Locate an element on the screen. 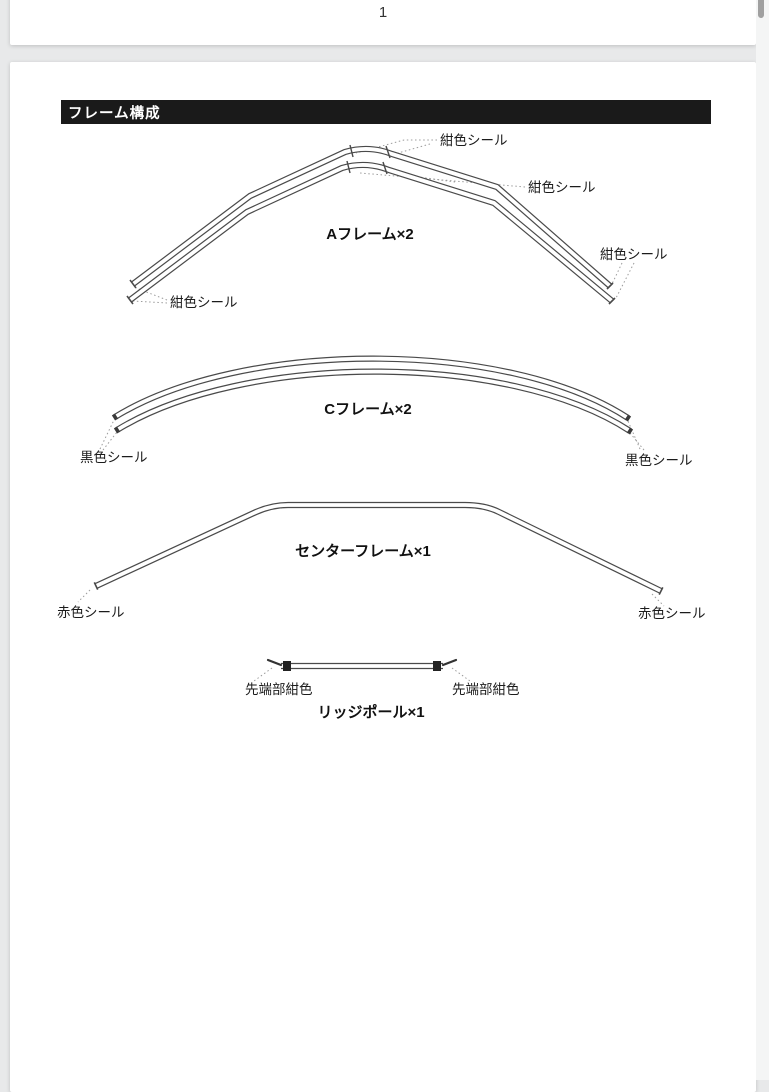 The image size is (769, 1092). a-frame-diagram: 紺色シール 紺色シール 紺色シール 紺色シール Aフレーム×2 is located at coordinates (397, 221).